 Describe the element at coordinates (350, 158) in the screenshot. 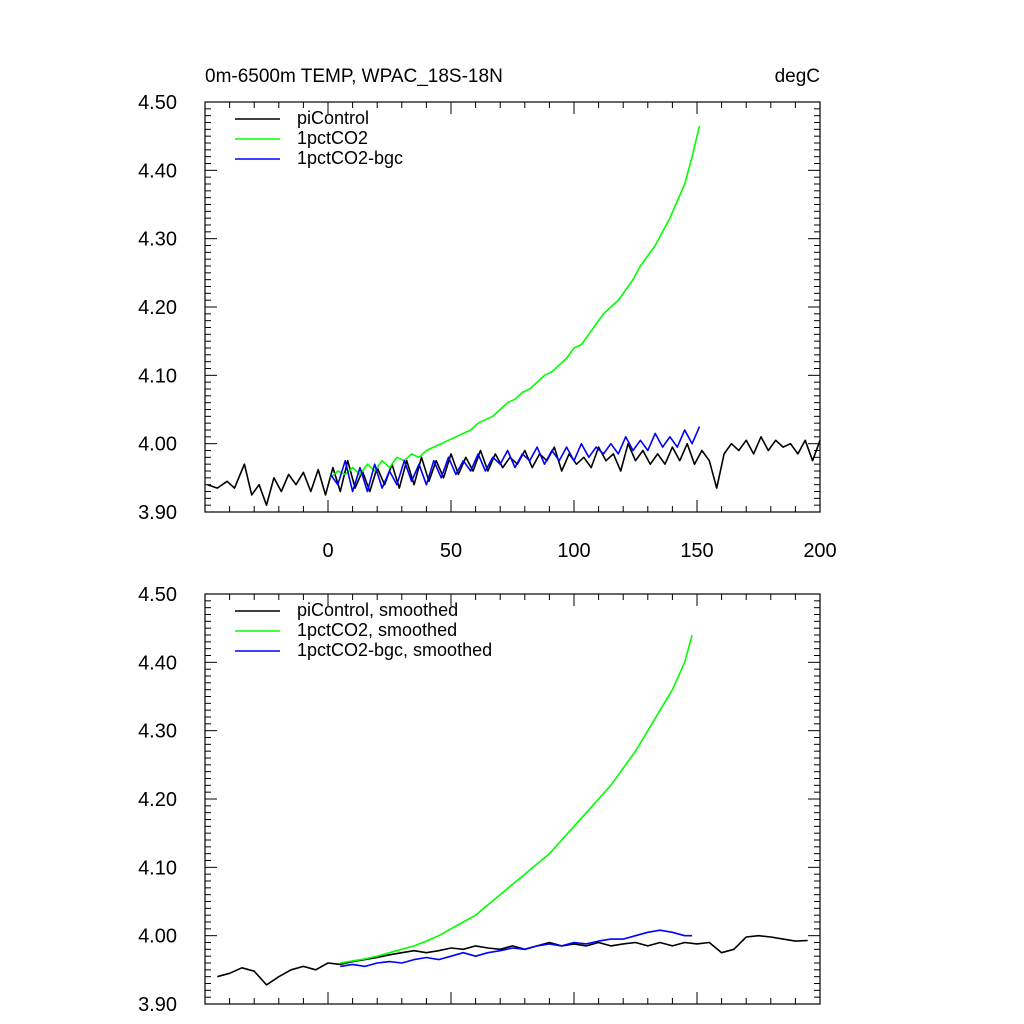

I see `legend-label-3: 1pctCO2-bgc` at that location.